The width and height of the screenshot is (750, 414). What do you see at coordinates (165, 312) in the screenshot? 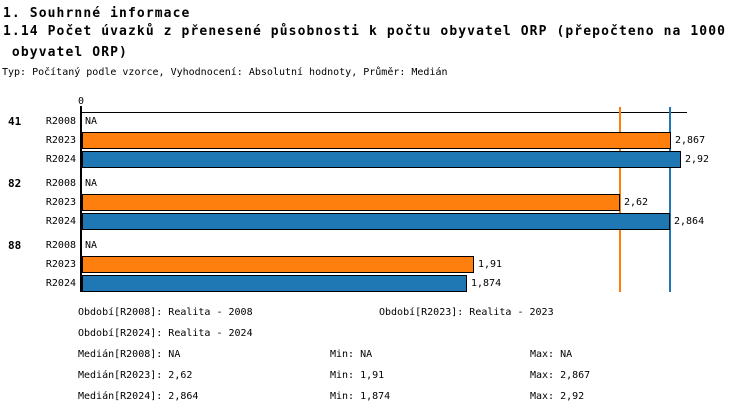
I see `legend-period-r2008: Období[R2008]: Realita - 2008` at bounding box center [165, 312].